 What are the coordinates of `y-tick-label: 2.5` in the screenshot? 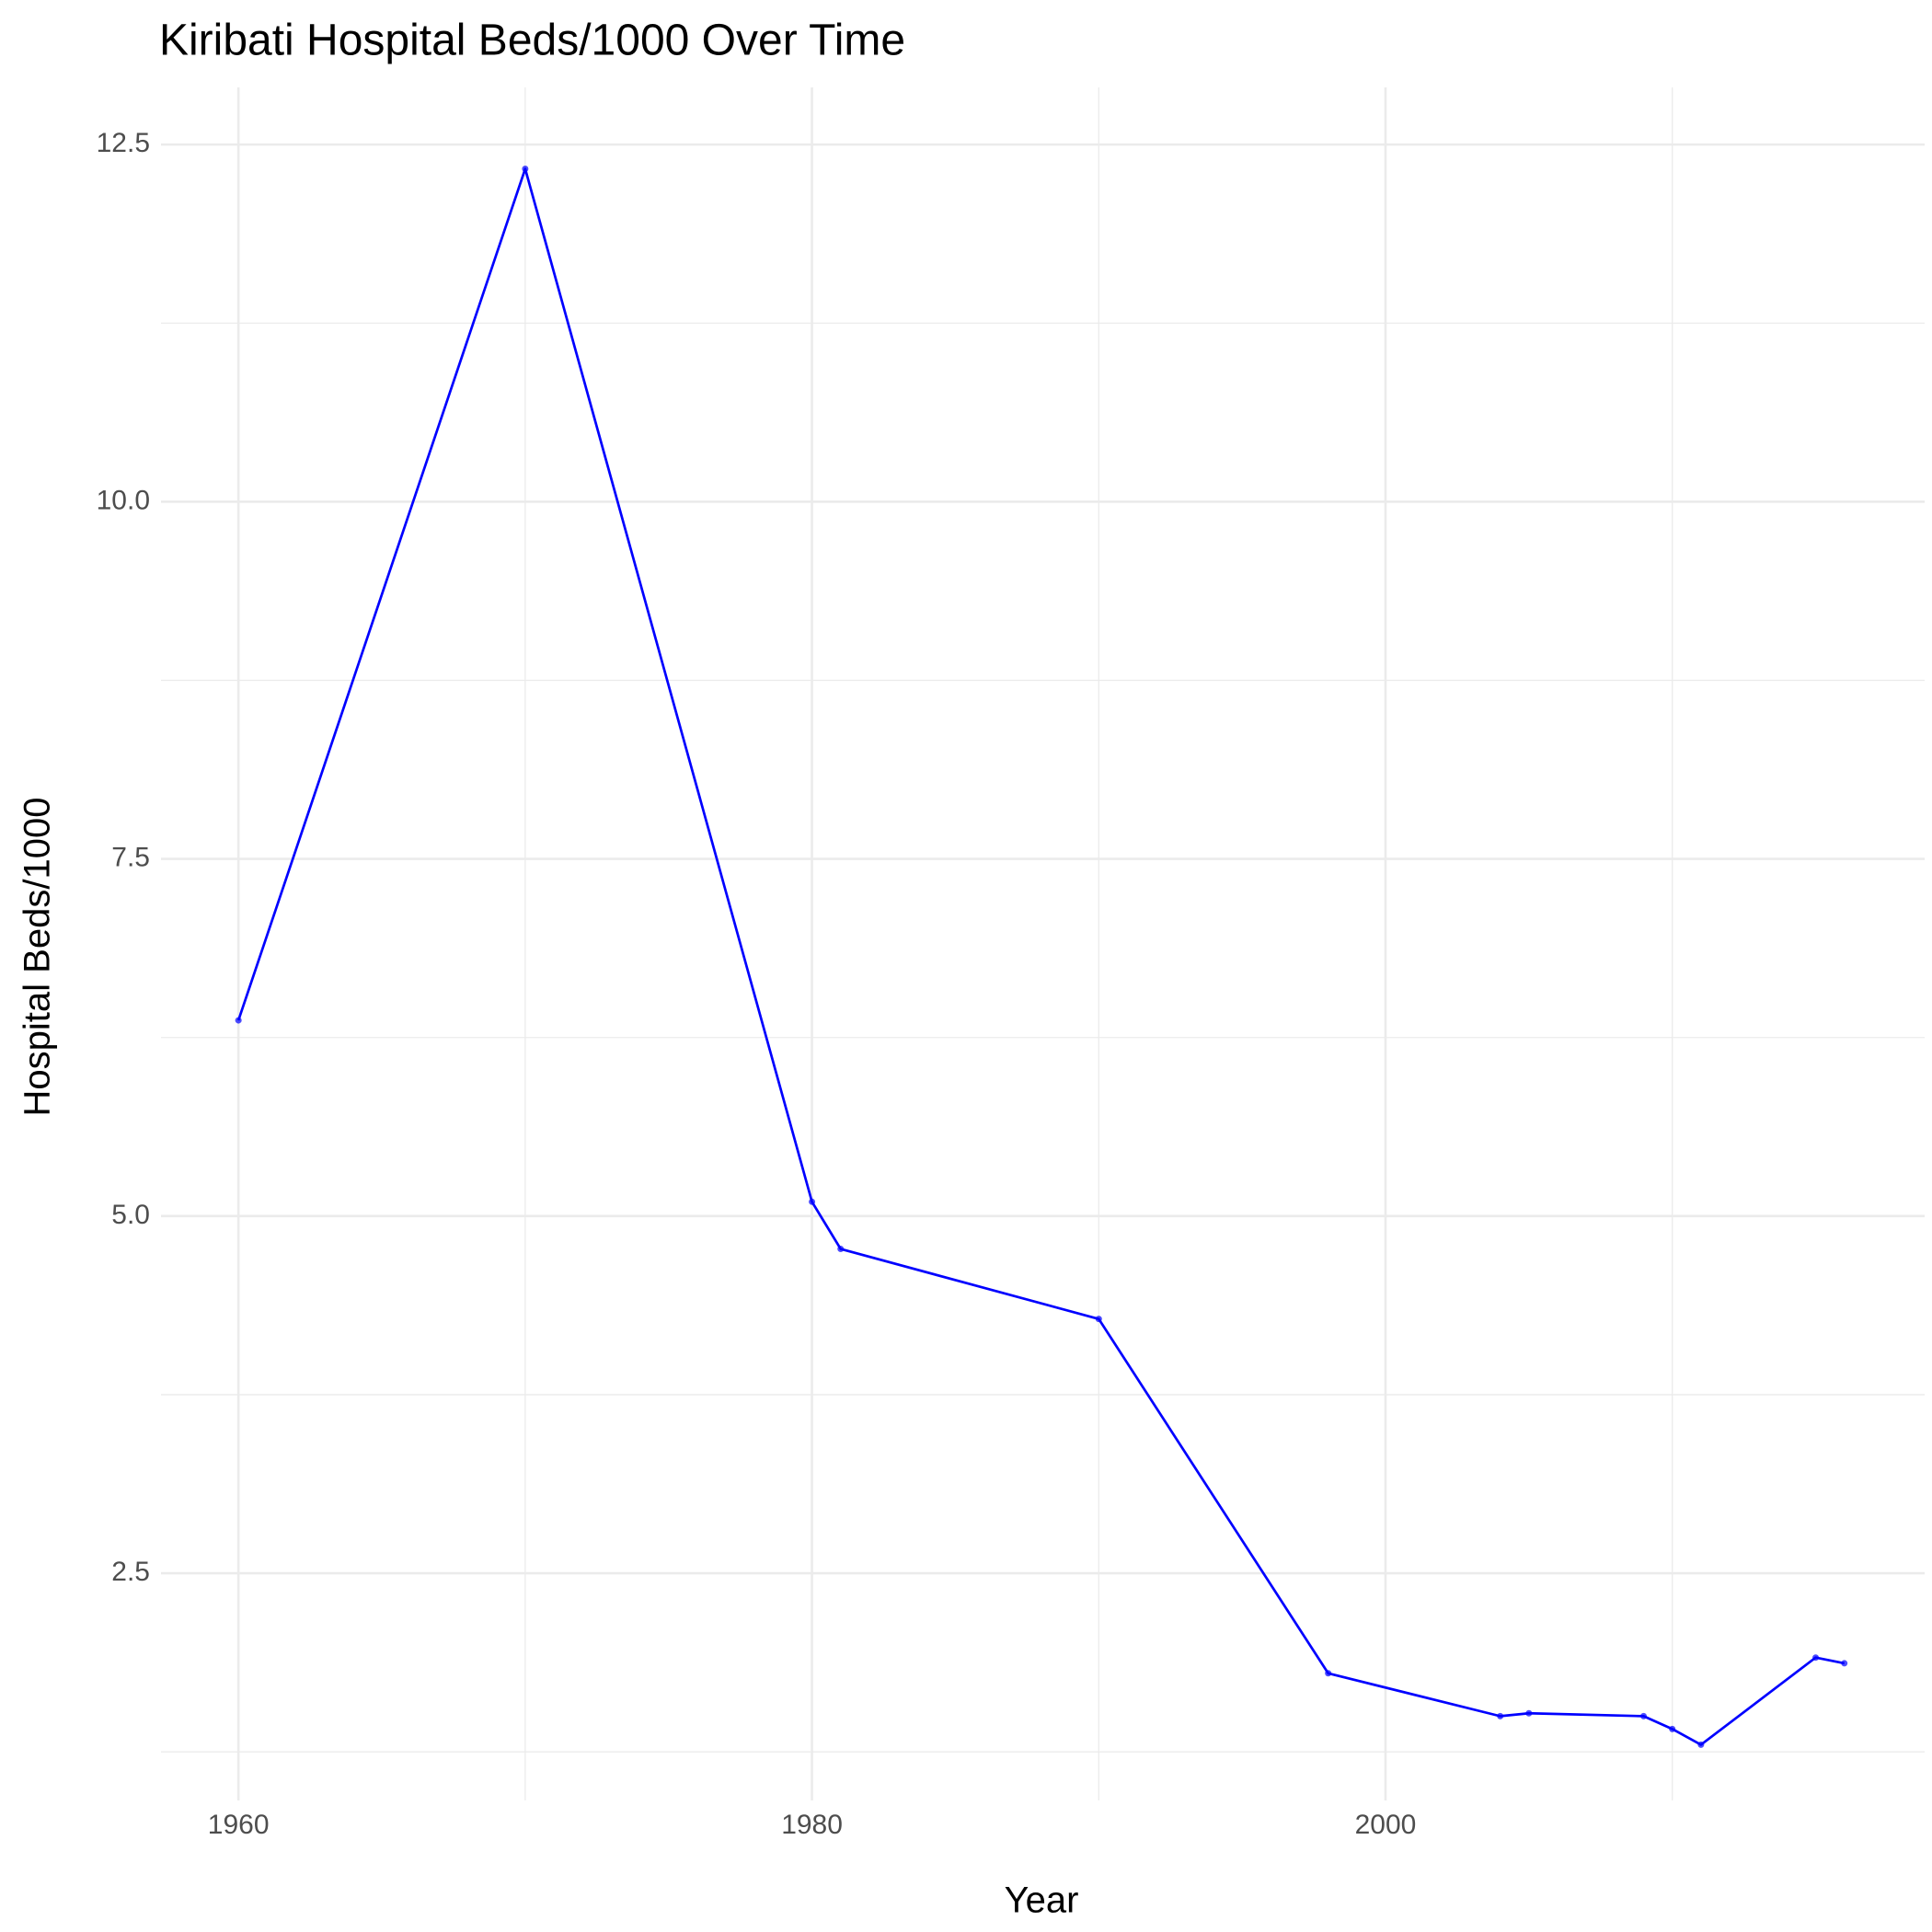 It's located at (130, 1572).